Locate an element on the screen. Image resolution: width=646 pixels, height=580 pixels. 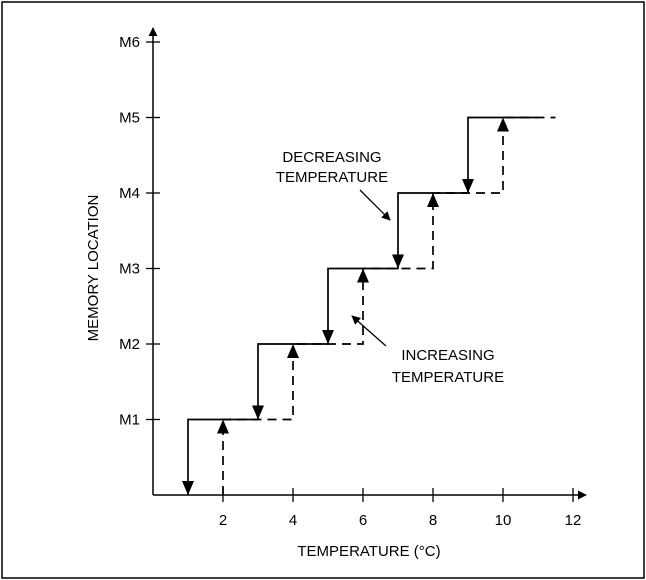
x-tick-label-10: 10 is located at coordinates (503, 520).